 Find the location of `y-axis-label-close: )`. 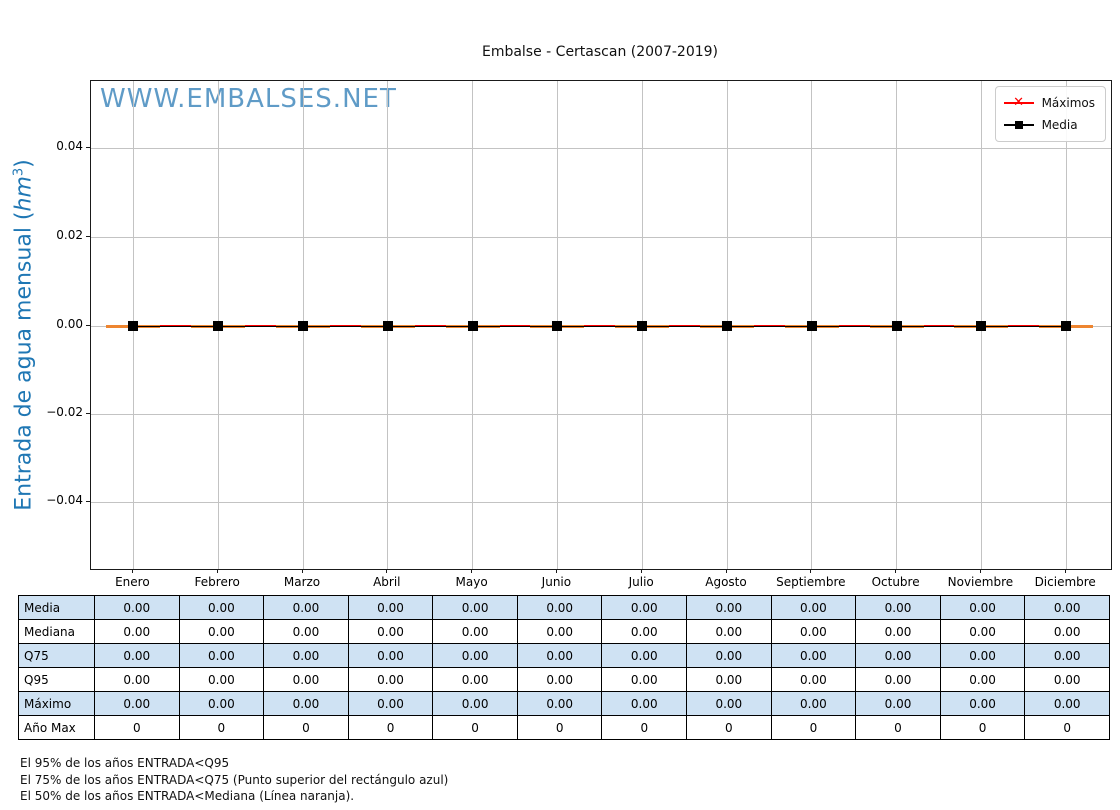

y-axis-label-close: ) is located at coordinates (24, 163).